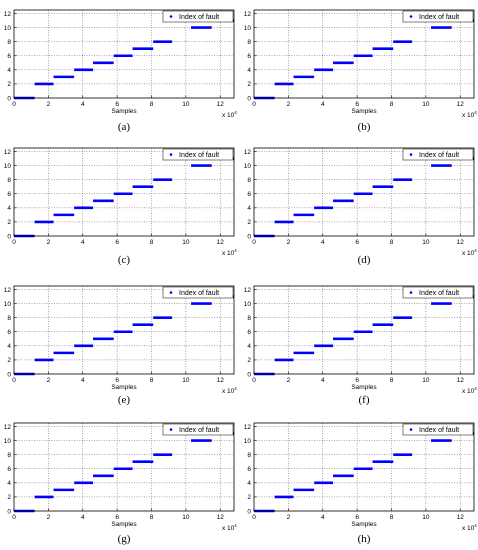 The width and height of the screenshot is (478, 550). What do you see at coordinates (364, 54) in the screenshot?
I see `axes-frame` at bounding box center [364, 54].